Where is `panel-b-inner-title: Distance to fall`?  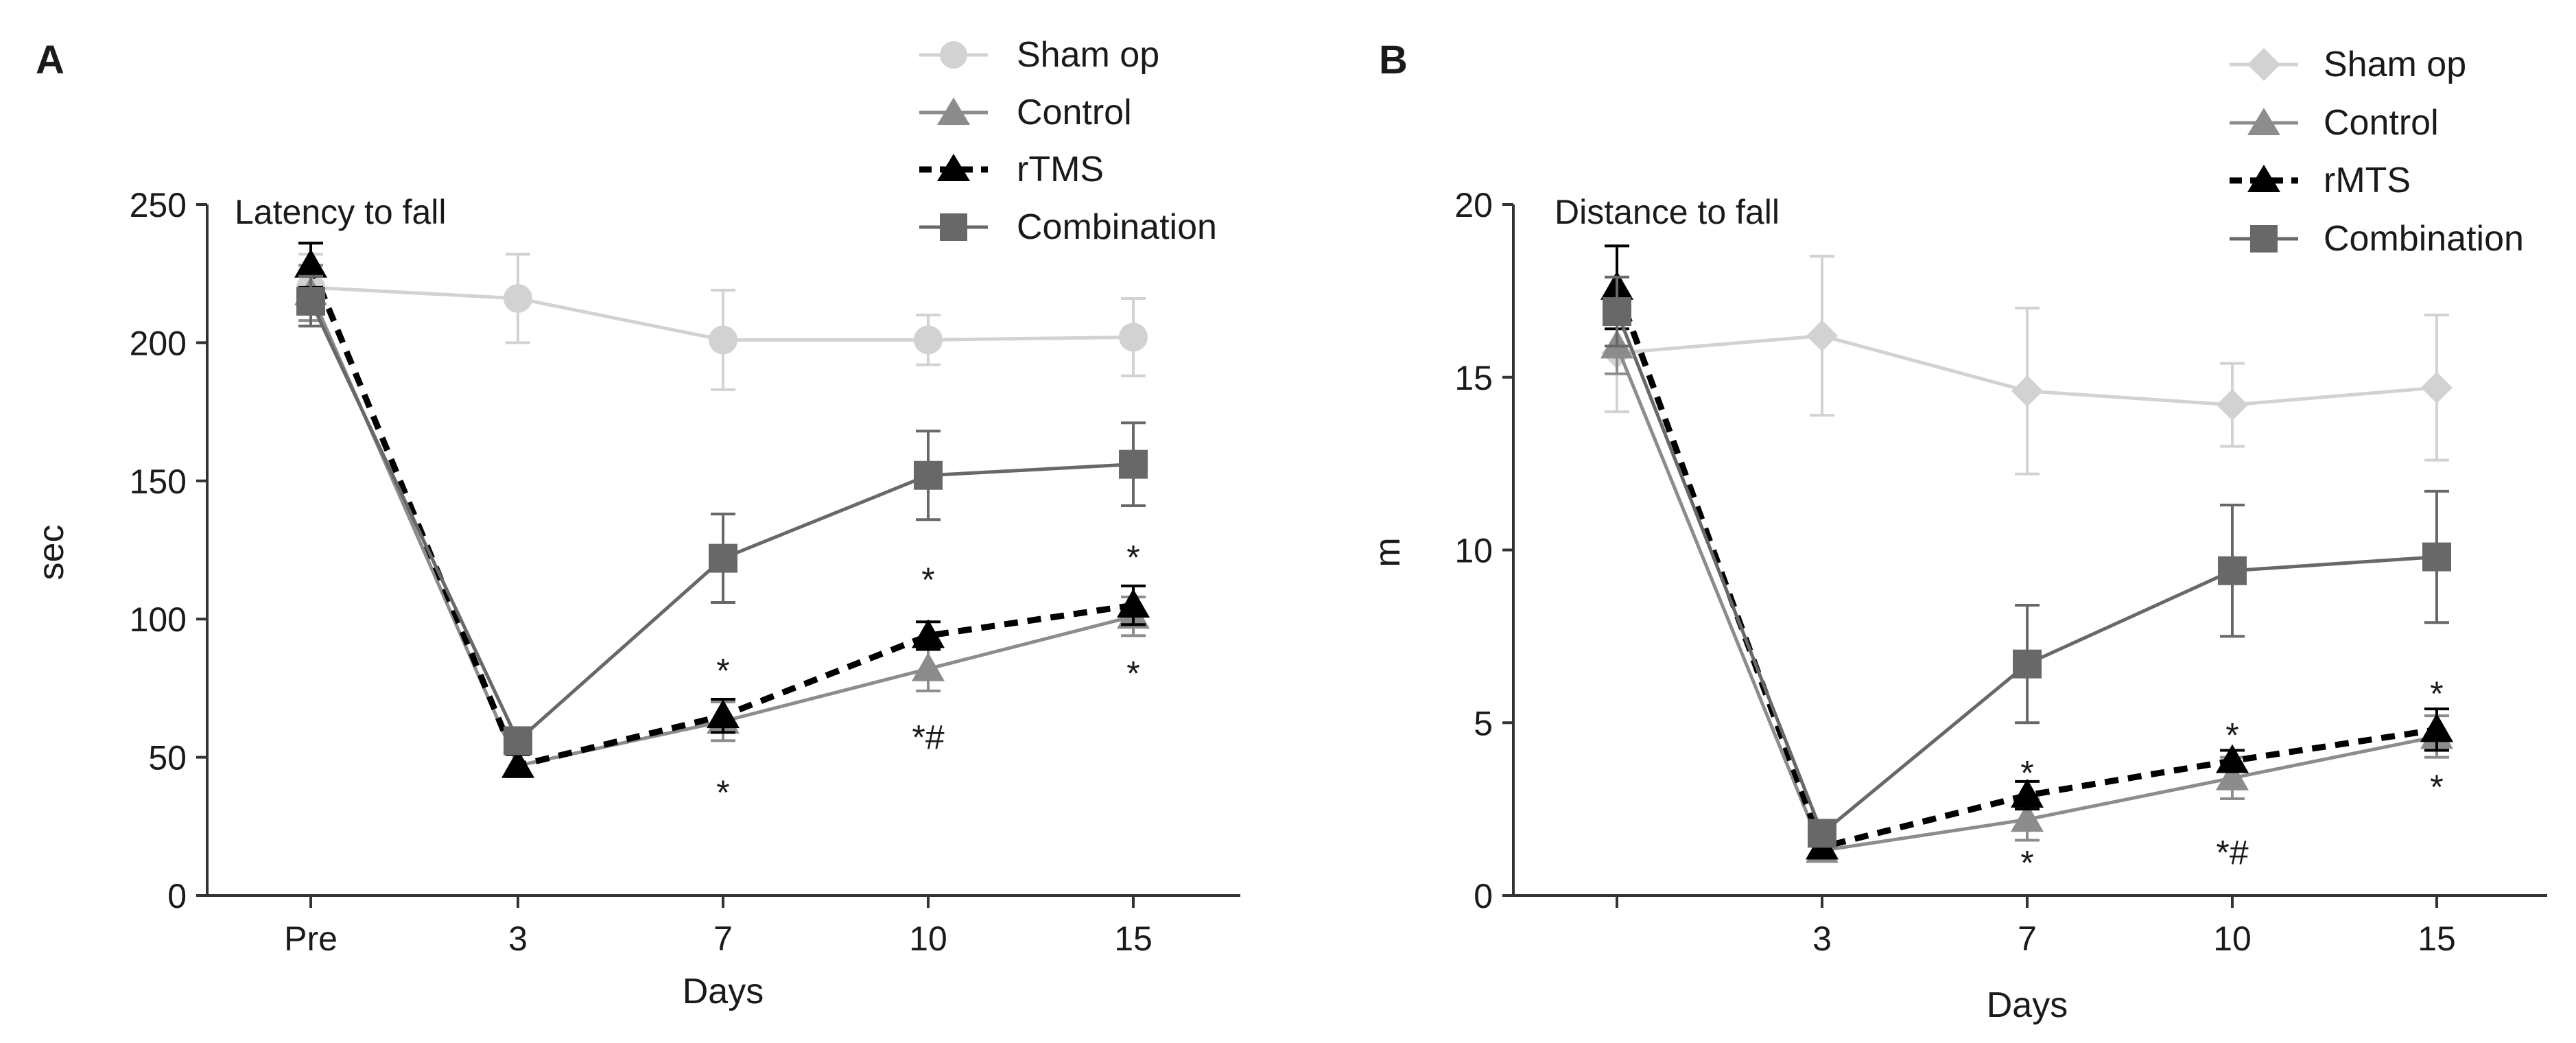 panel-b-inner-title: Distance to fall is located at coordinates (1667, 212).